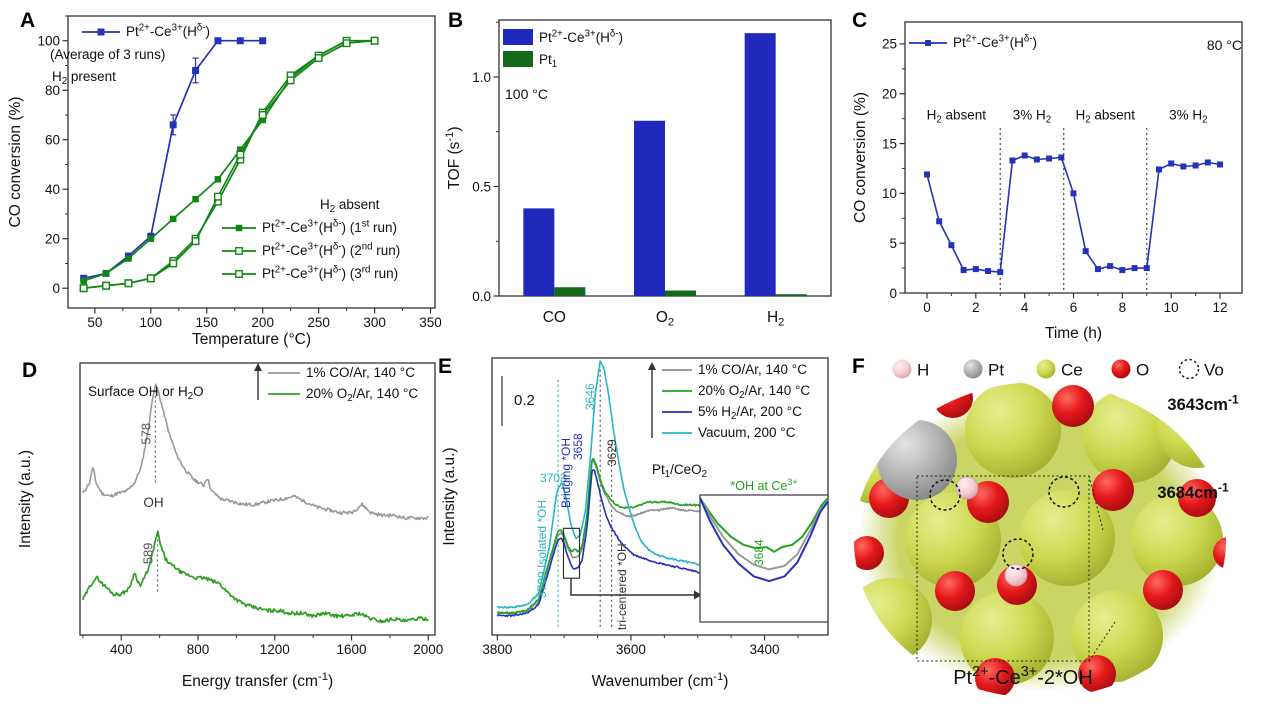 This screenshot has width=1268, height=715. What do you see at coordinates (554, 317) in the screenshot?
I see `svg-text: CO` at bounding box center [554, 317].